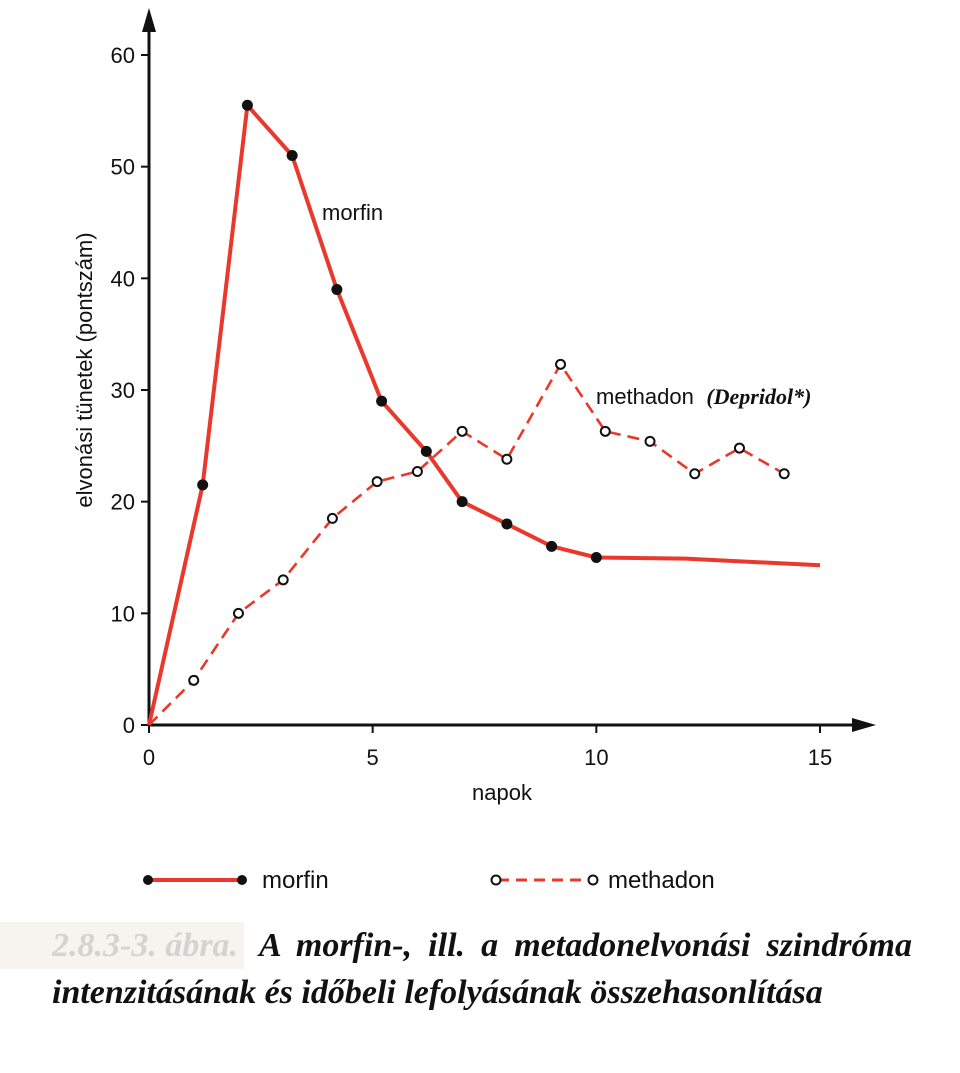  Describe the element at coordinates (864, 725) in the screenshot. I see `x-axis-arrow` at that location.